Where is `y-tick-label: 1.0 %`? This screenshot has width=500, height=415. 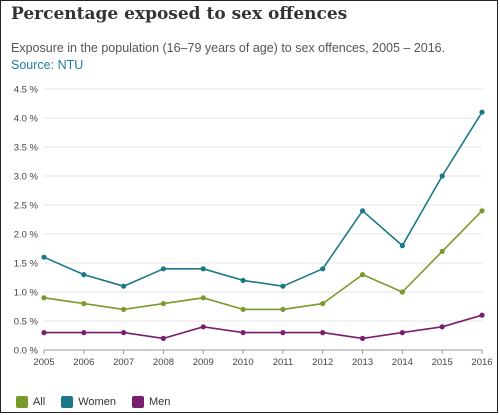
y-tick-label: 1.0 % is located at coordinates (26, 293).